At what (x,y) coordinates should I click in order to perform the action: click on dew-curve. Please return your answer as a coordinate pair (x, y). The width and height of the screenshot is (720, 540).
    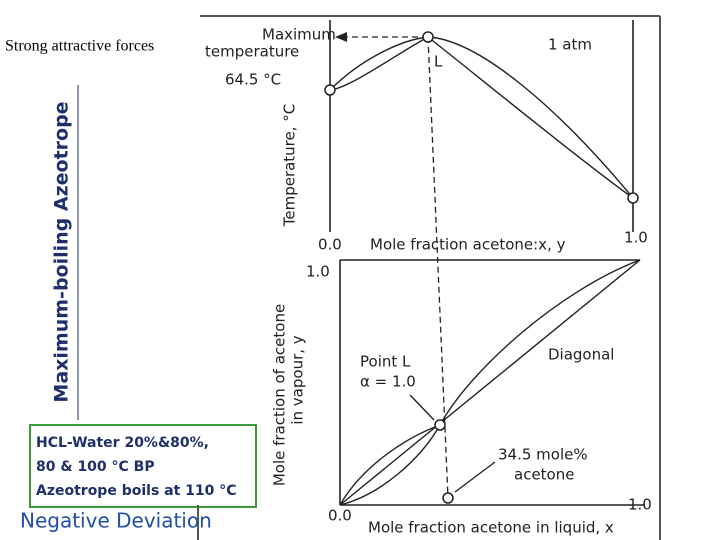
    Looking at the image, I should click on (481, 117).